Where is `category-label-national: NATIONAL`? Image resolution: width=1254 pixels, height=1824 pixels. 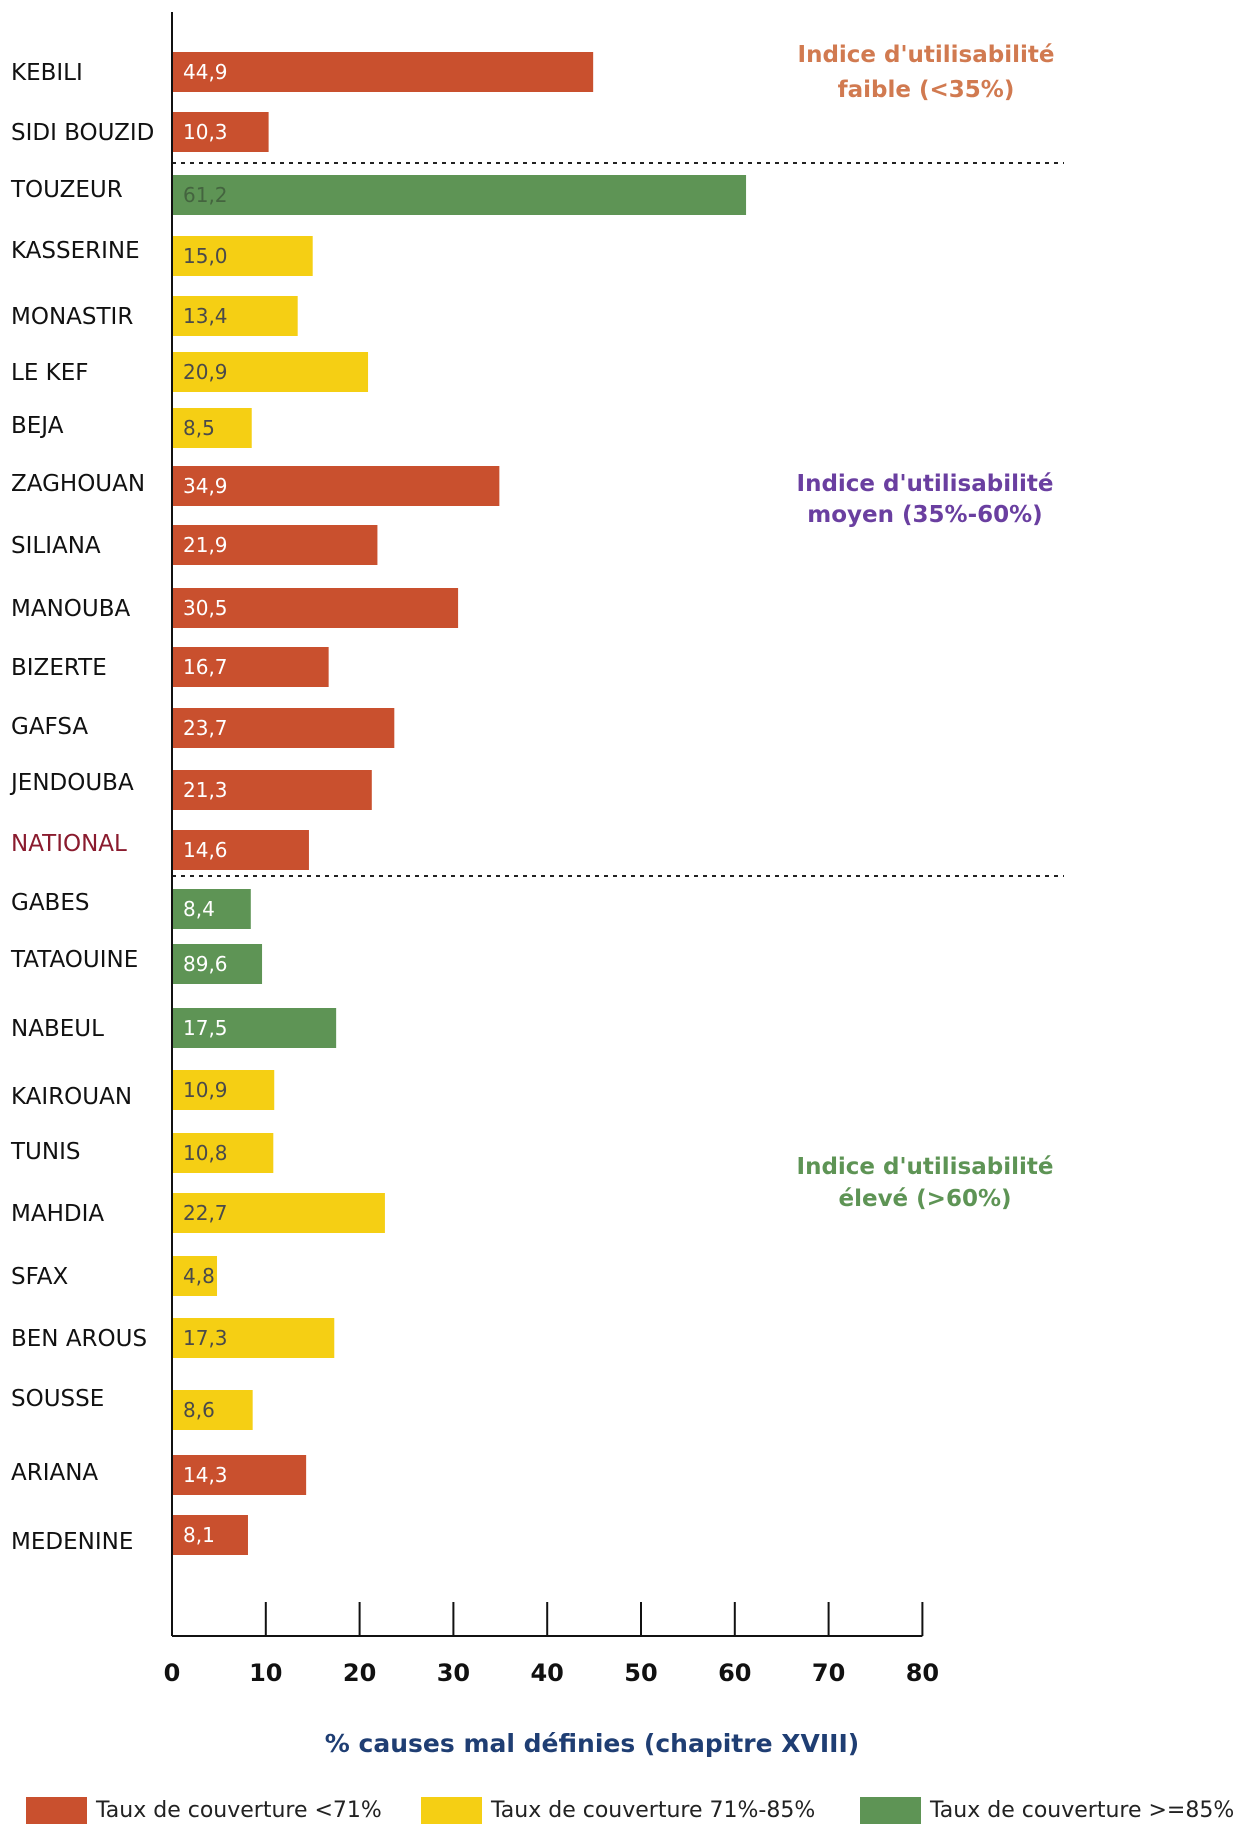
category-label-national: NATIONAL is located at coordinates (69, 844).